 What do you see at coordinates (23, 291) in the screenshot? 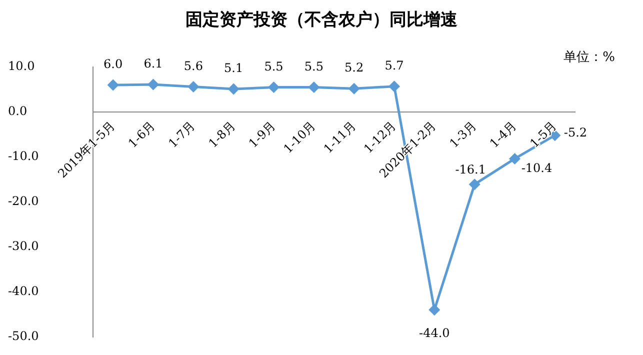
I see `y-tick-label: -40.0` at bounding box center [23, 291].